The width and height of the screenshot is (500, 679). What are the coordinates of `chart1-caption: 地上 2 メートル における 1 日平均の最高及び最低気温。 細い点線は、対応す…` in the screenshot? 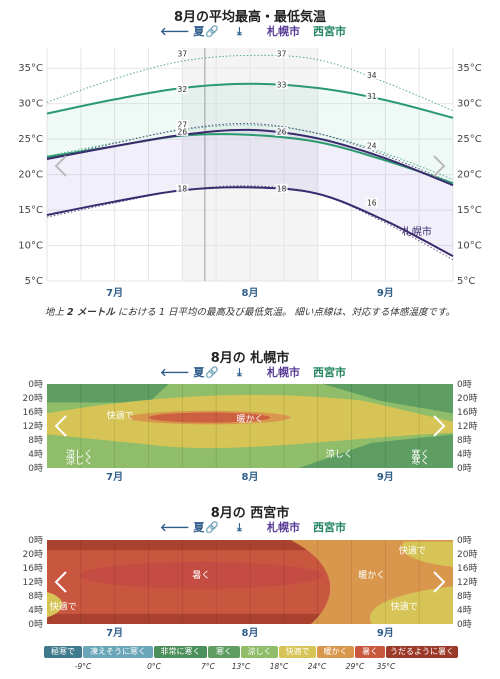 It's located at (250, 311).